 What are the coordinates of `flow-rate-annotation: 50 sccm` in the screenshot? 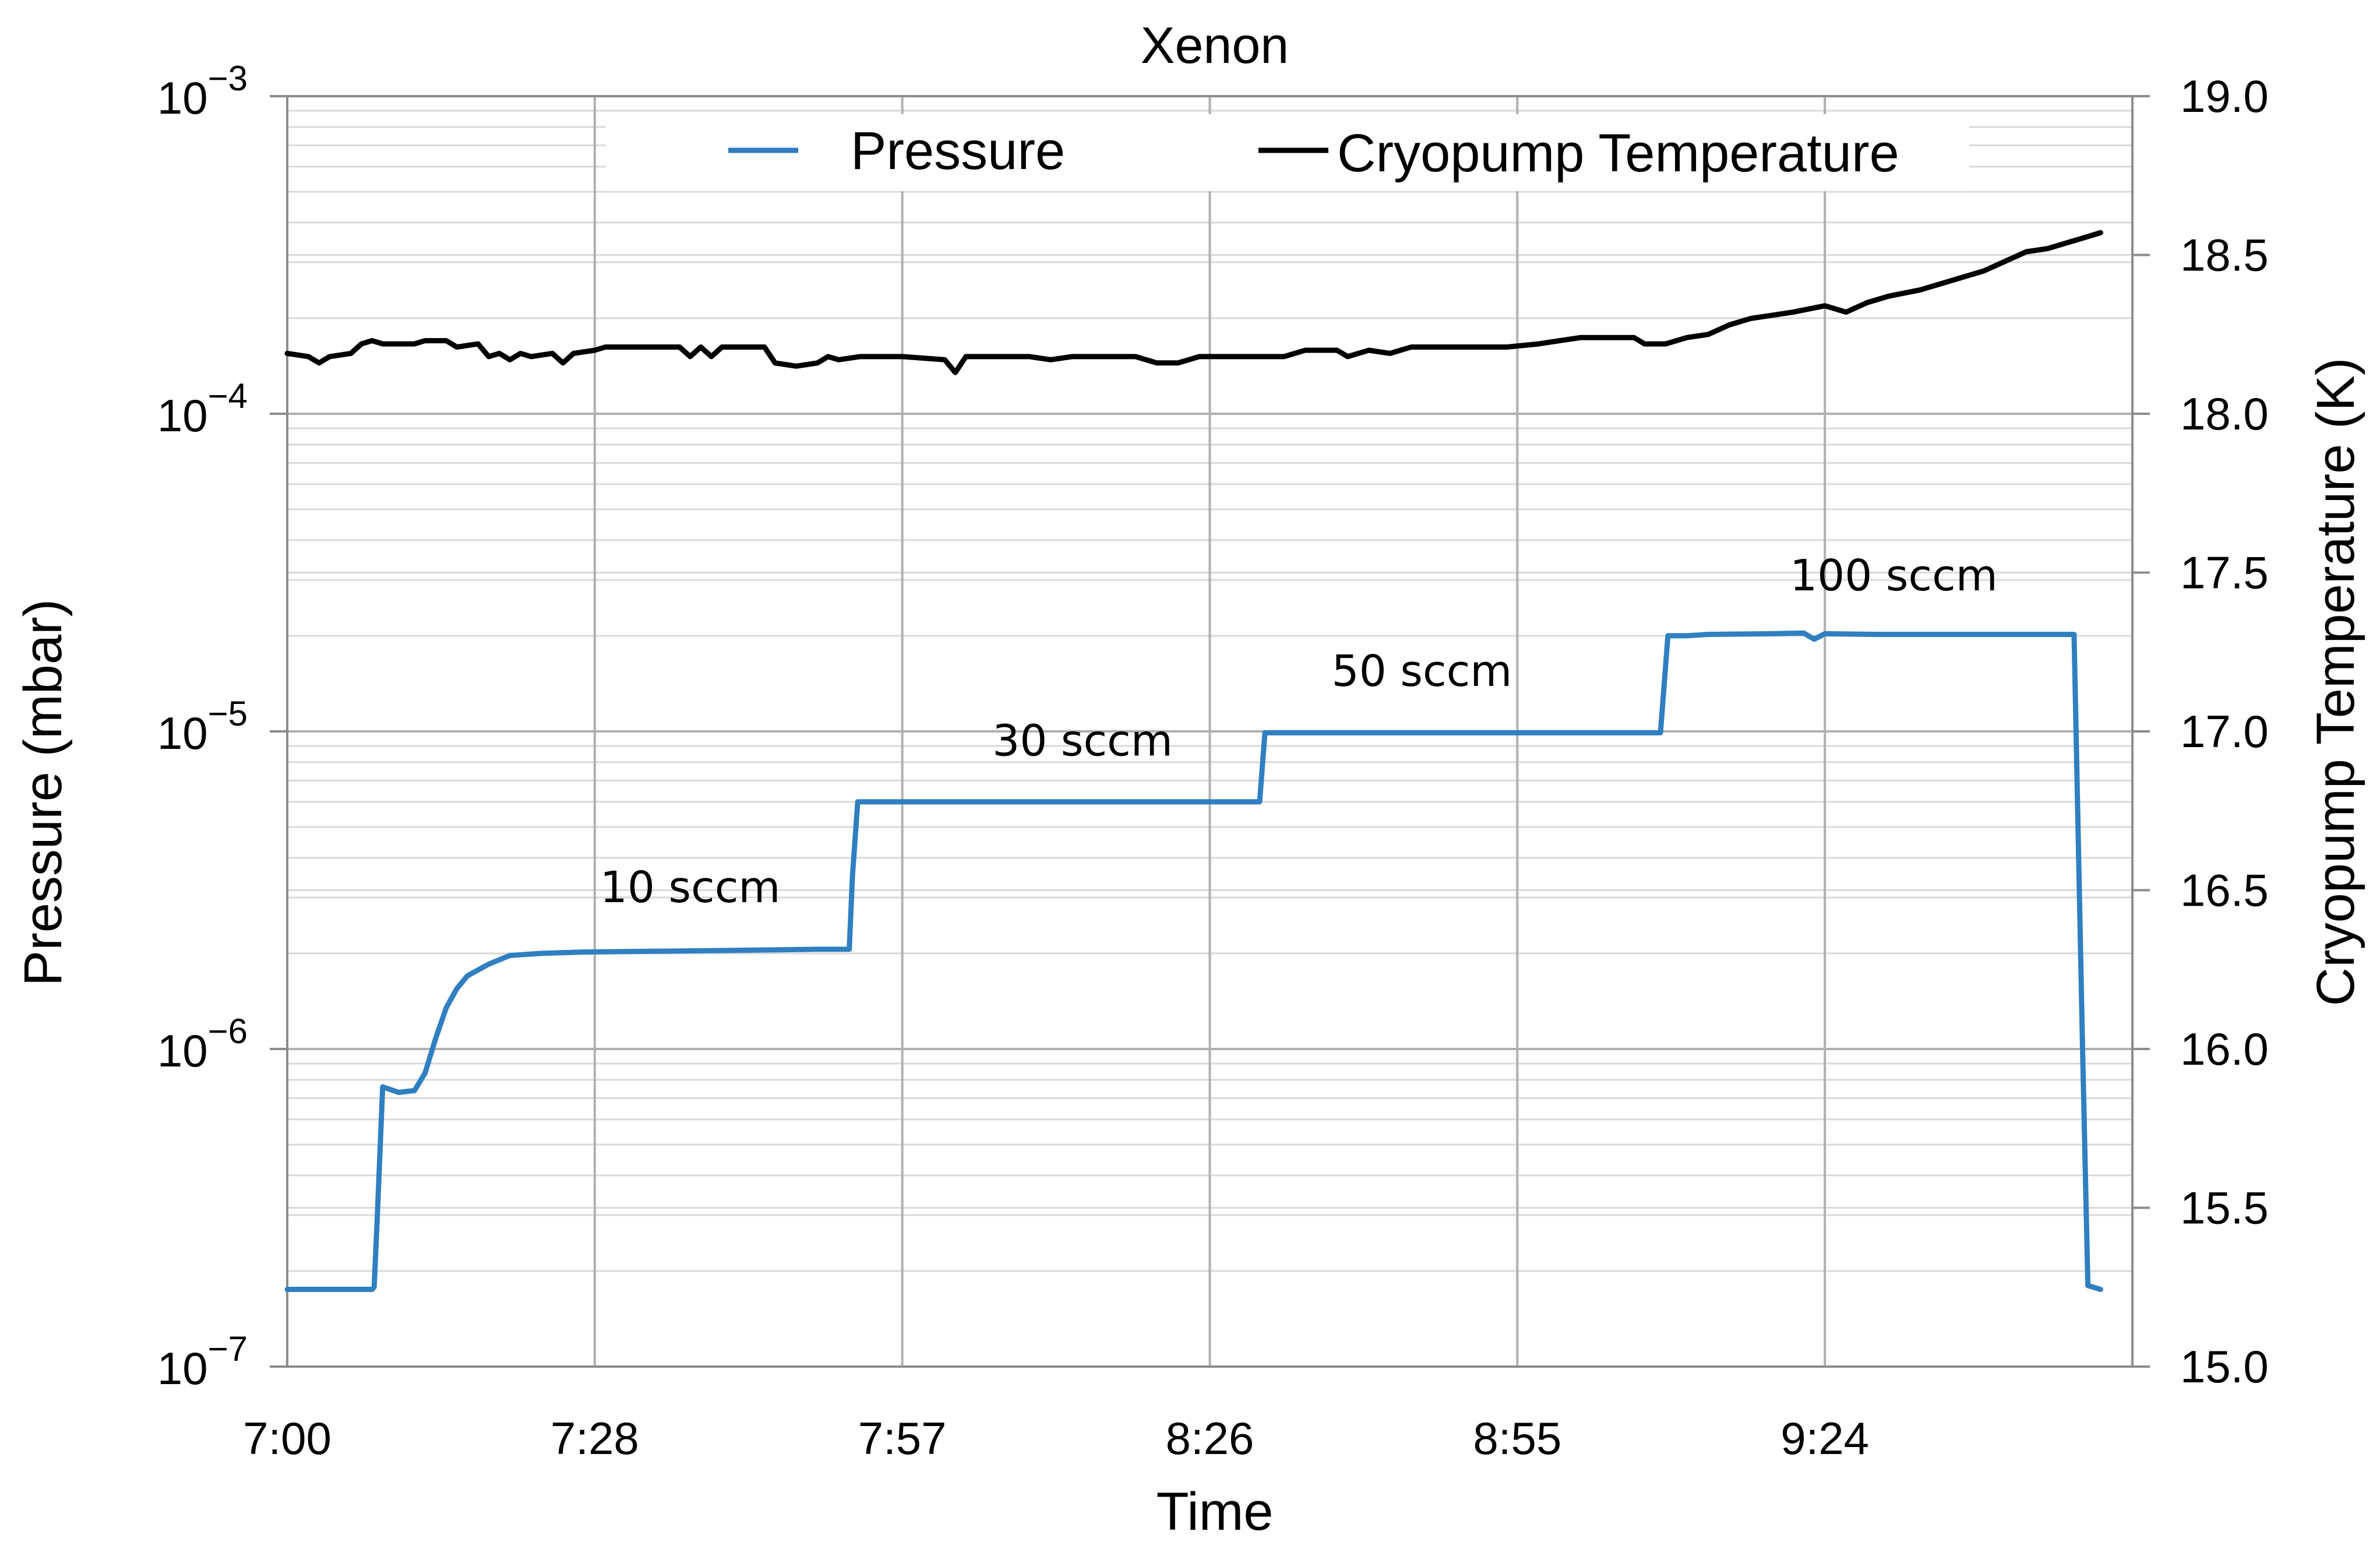 It's located at (1422, 671).